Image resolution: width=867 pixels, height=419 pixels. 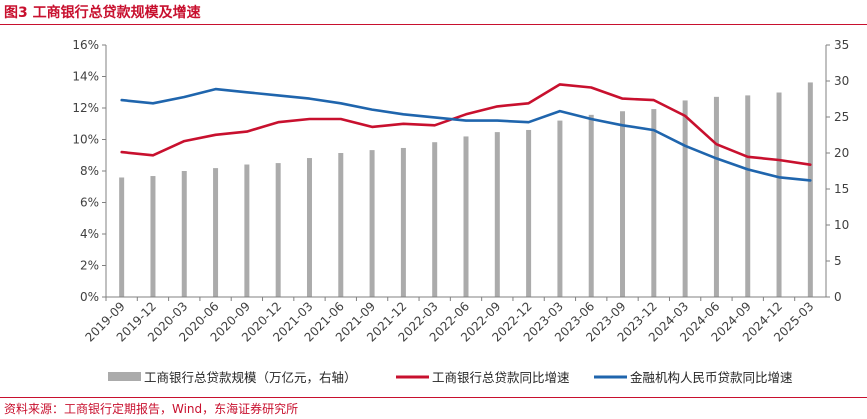 I want to click on right-tick-label: 5, so click(x=838, y=261).